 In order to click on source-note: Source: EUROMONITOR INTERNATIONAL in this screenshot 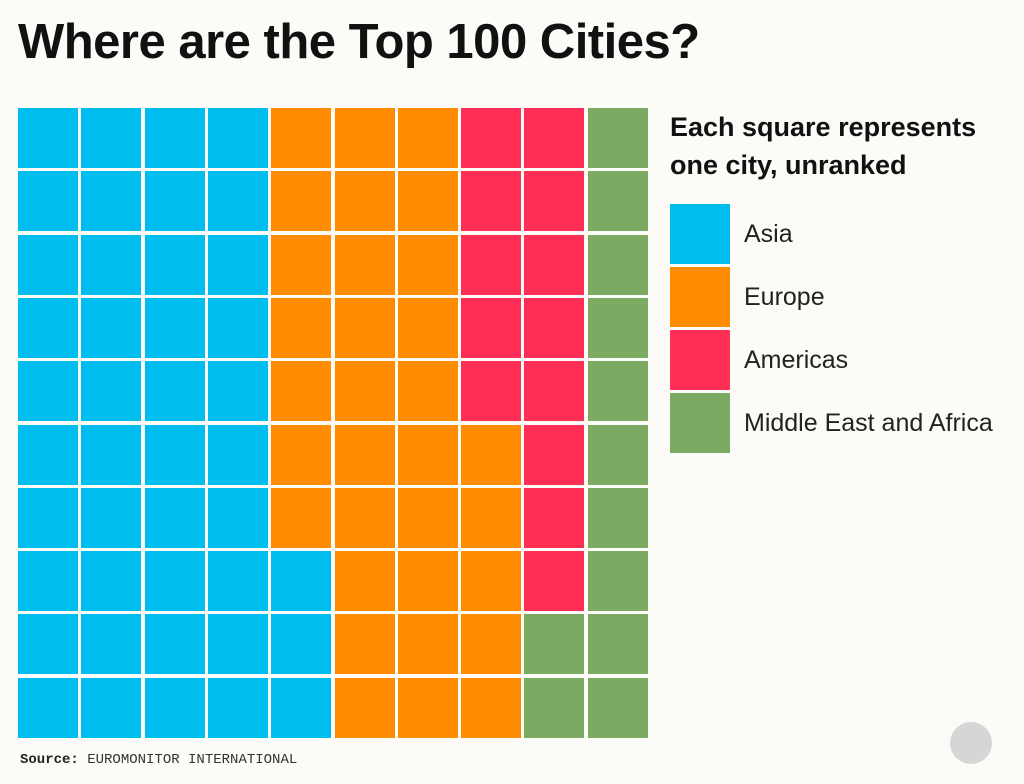, I will do `click(158, 760)`.